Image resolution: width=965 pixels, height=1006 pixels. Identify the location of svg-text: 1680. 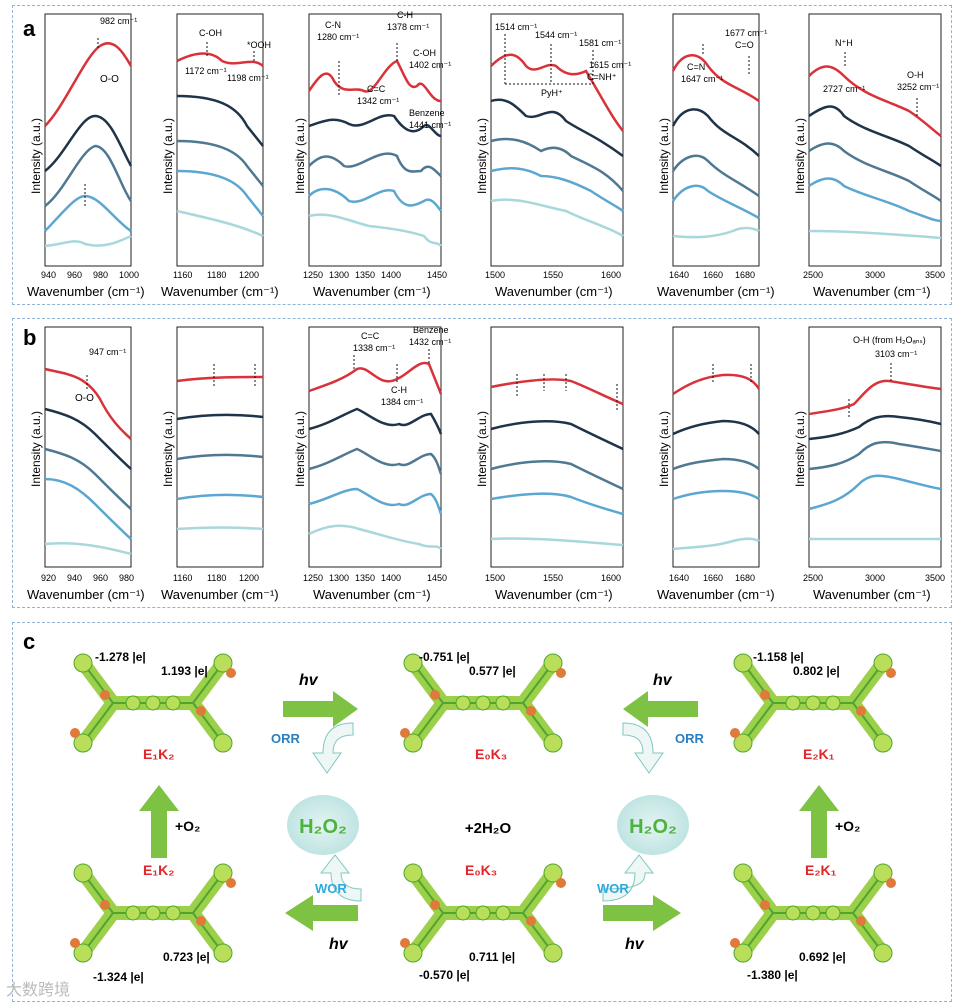
(745, 578).